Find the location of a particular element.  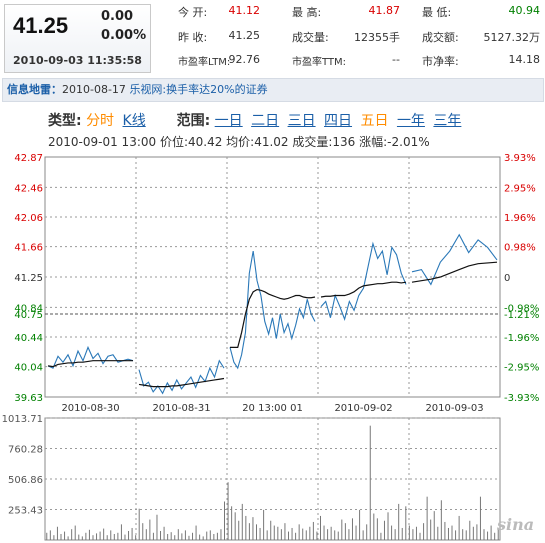

pb-label: 市净率: is located at coordinates (440, 61).